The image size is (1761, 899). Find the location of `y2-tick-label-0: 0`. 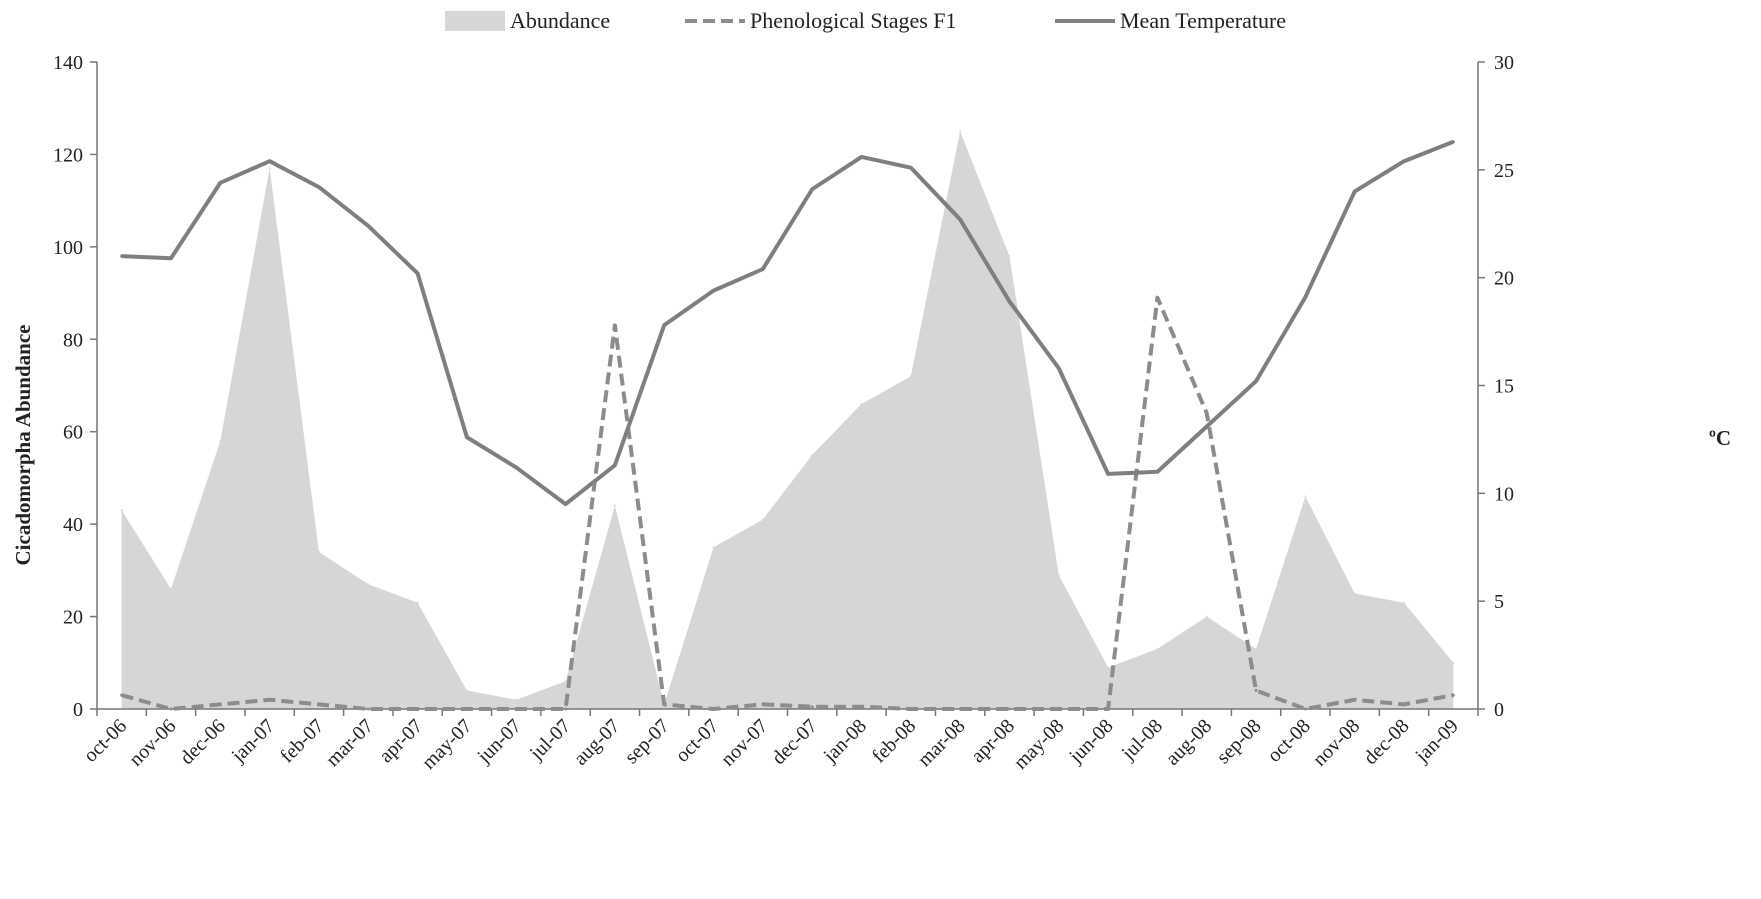

y2-tick-label-0: 0 is located at coordinates (1499, 710).